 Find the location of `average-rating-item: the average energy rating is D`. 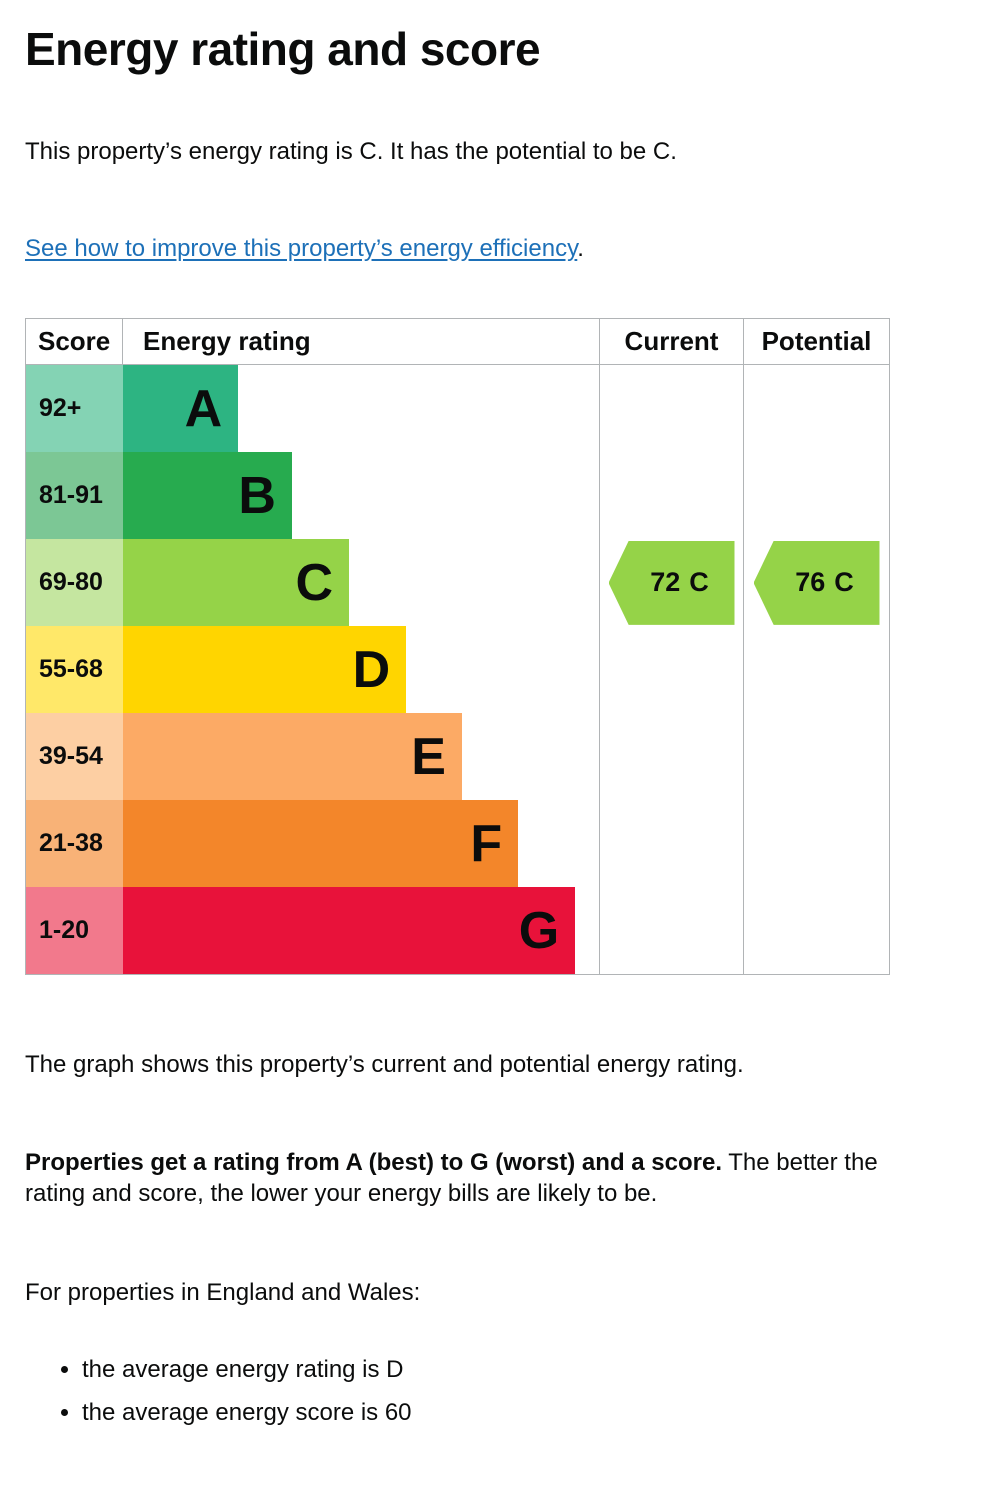

average-rating-item: the average energy rating is D is located at coordinates (486, 1369).